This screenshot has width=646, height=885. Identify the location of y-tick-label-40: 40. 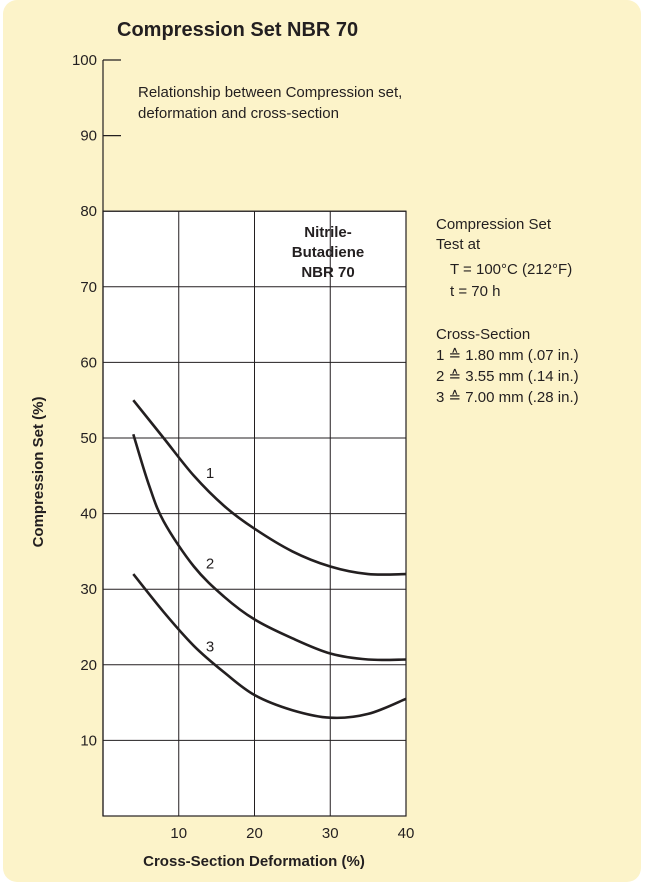
(88, 514).